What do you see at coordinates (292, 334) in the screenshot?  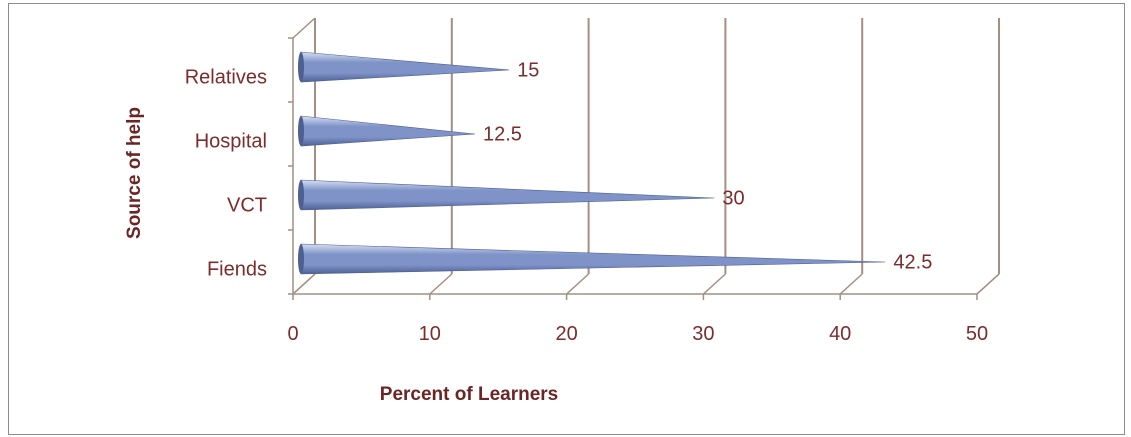 I see `x-tick-label: 0` at bounding box center [292, 334].